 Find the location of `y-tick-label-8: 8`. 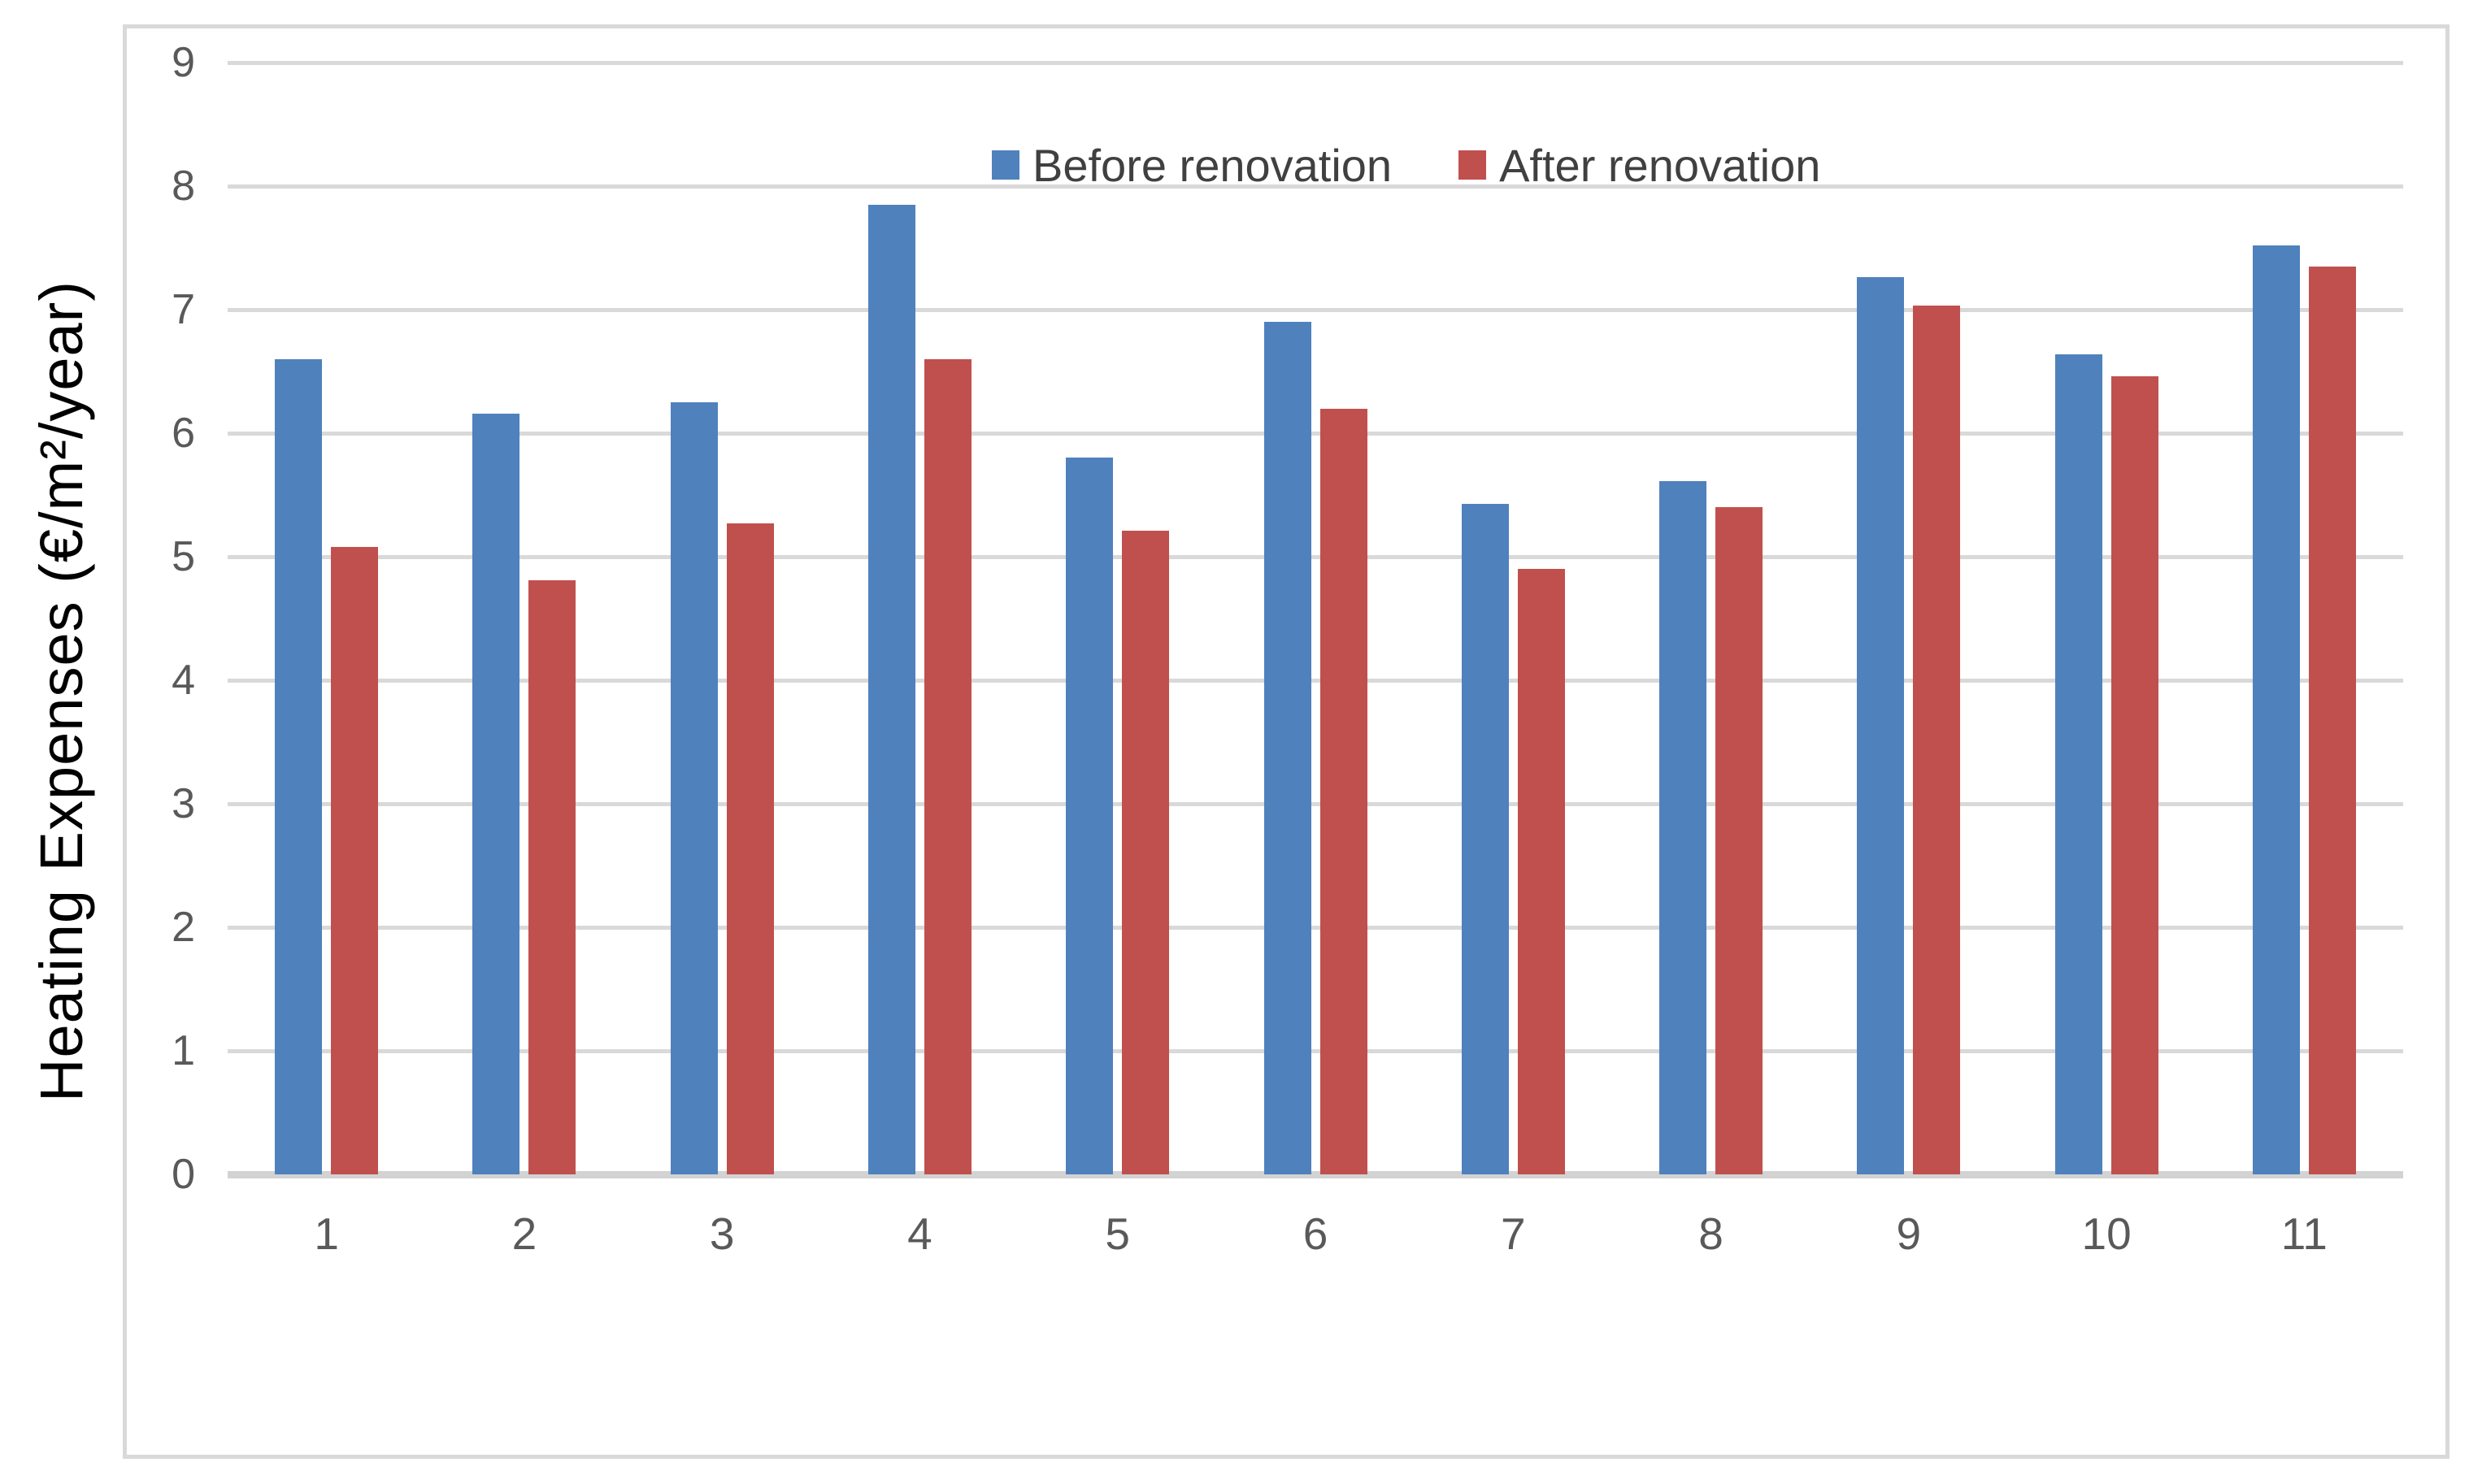

y-tick-label-8: 8 is located at coordinates (183, 186).